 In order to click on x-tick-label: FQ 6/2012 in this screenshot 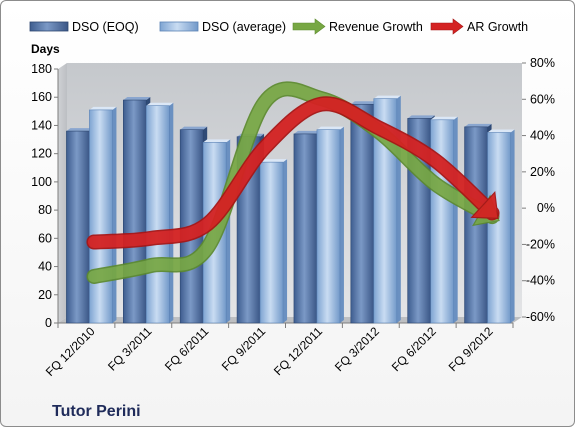, I will do `click(414, 349)`.